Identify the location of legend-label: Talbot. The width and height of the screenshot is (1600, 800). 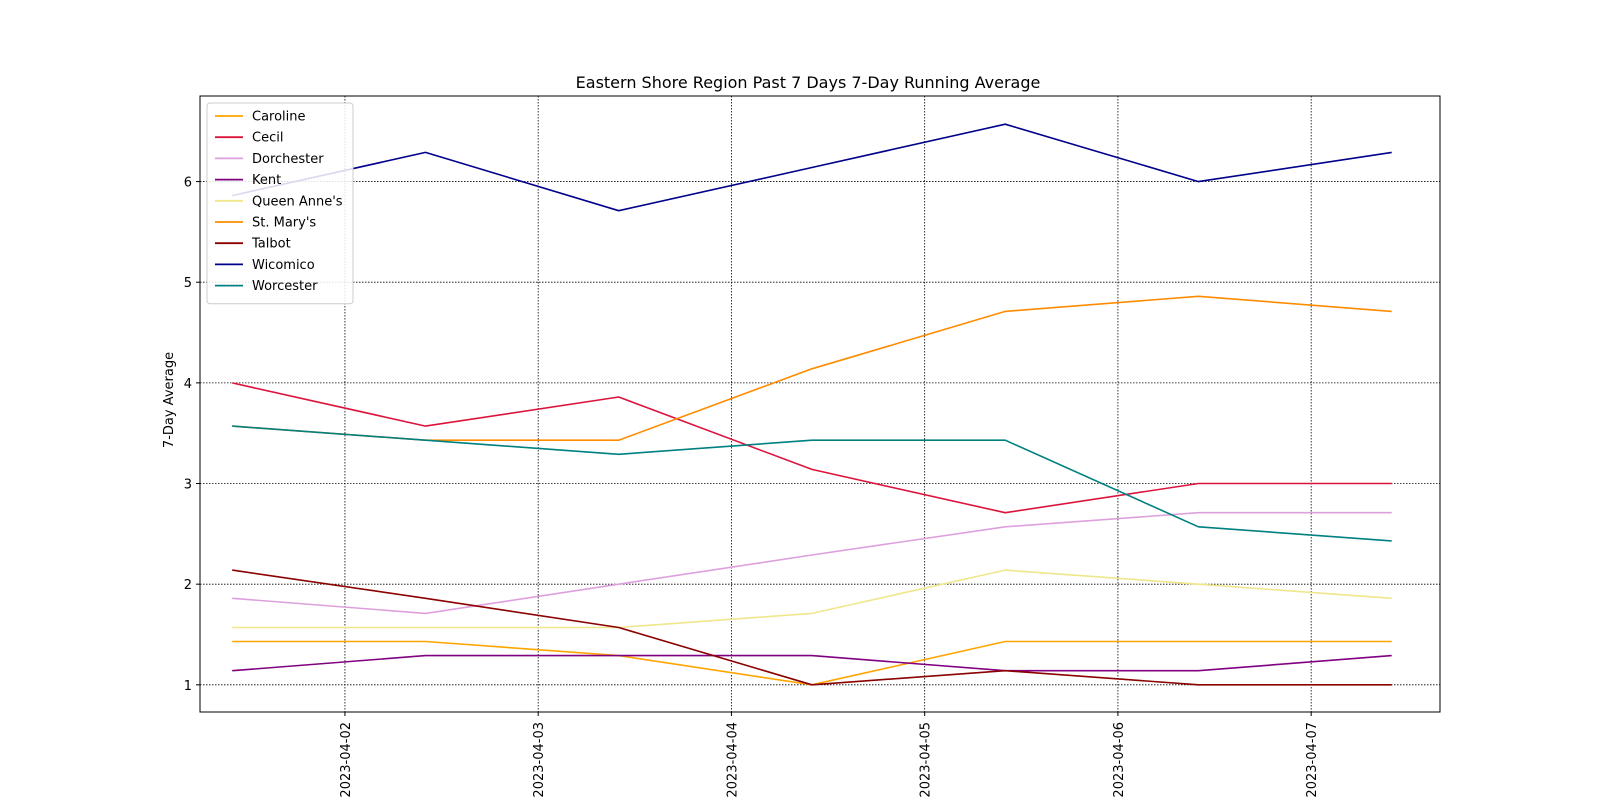
(271, 244).